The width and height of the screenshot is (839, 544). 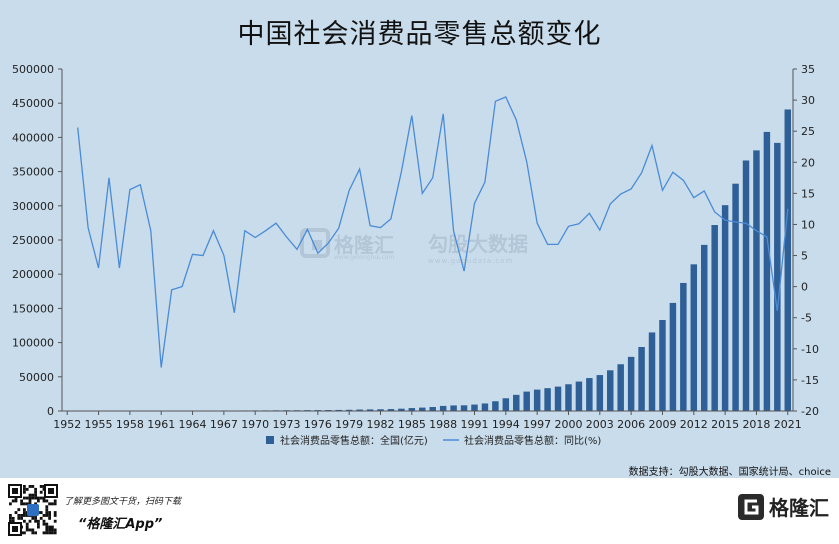 What do you see at coordinates (33, 240) in the screenshot?
I see `y-left-tick-label: 250000` at bounding box center [33, 240].